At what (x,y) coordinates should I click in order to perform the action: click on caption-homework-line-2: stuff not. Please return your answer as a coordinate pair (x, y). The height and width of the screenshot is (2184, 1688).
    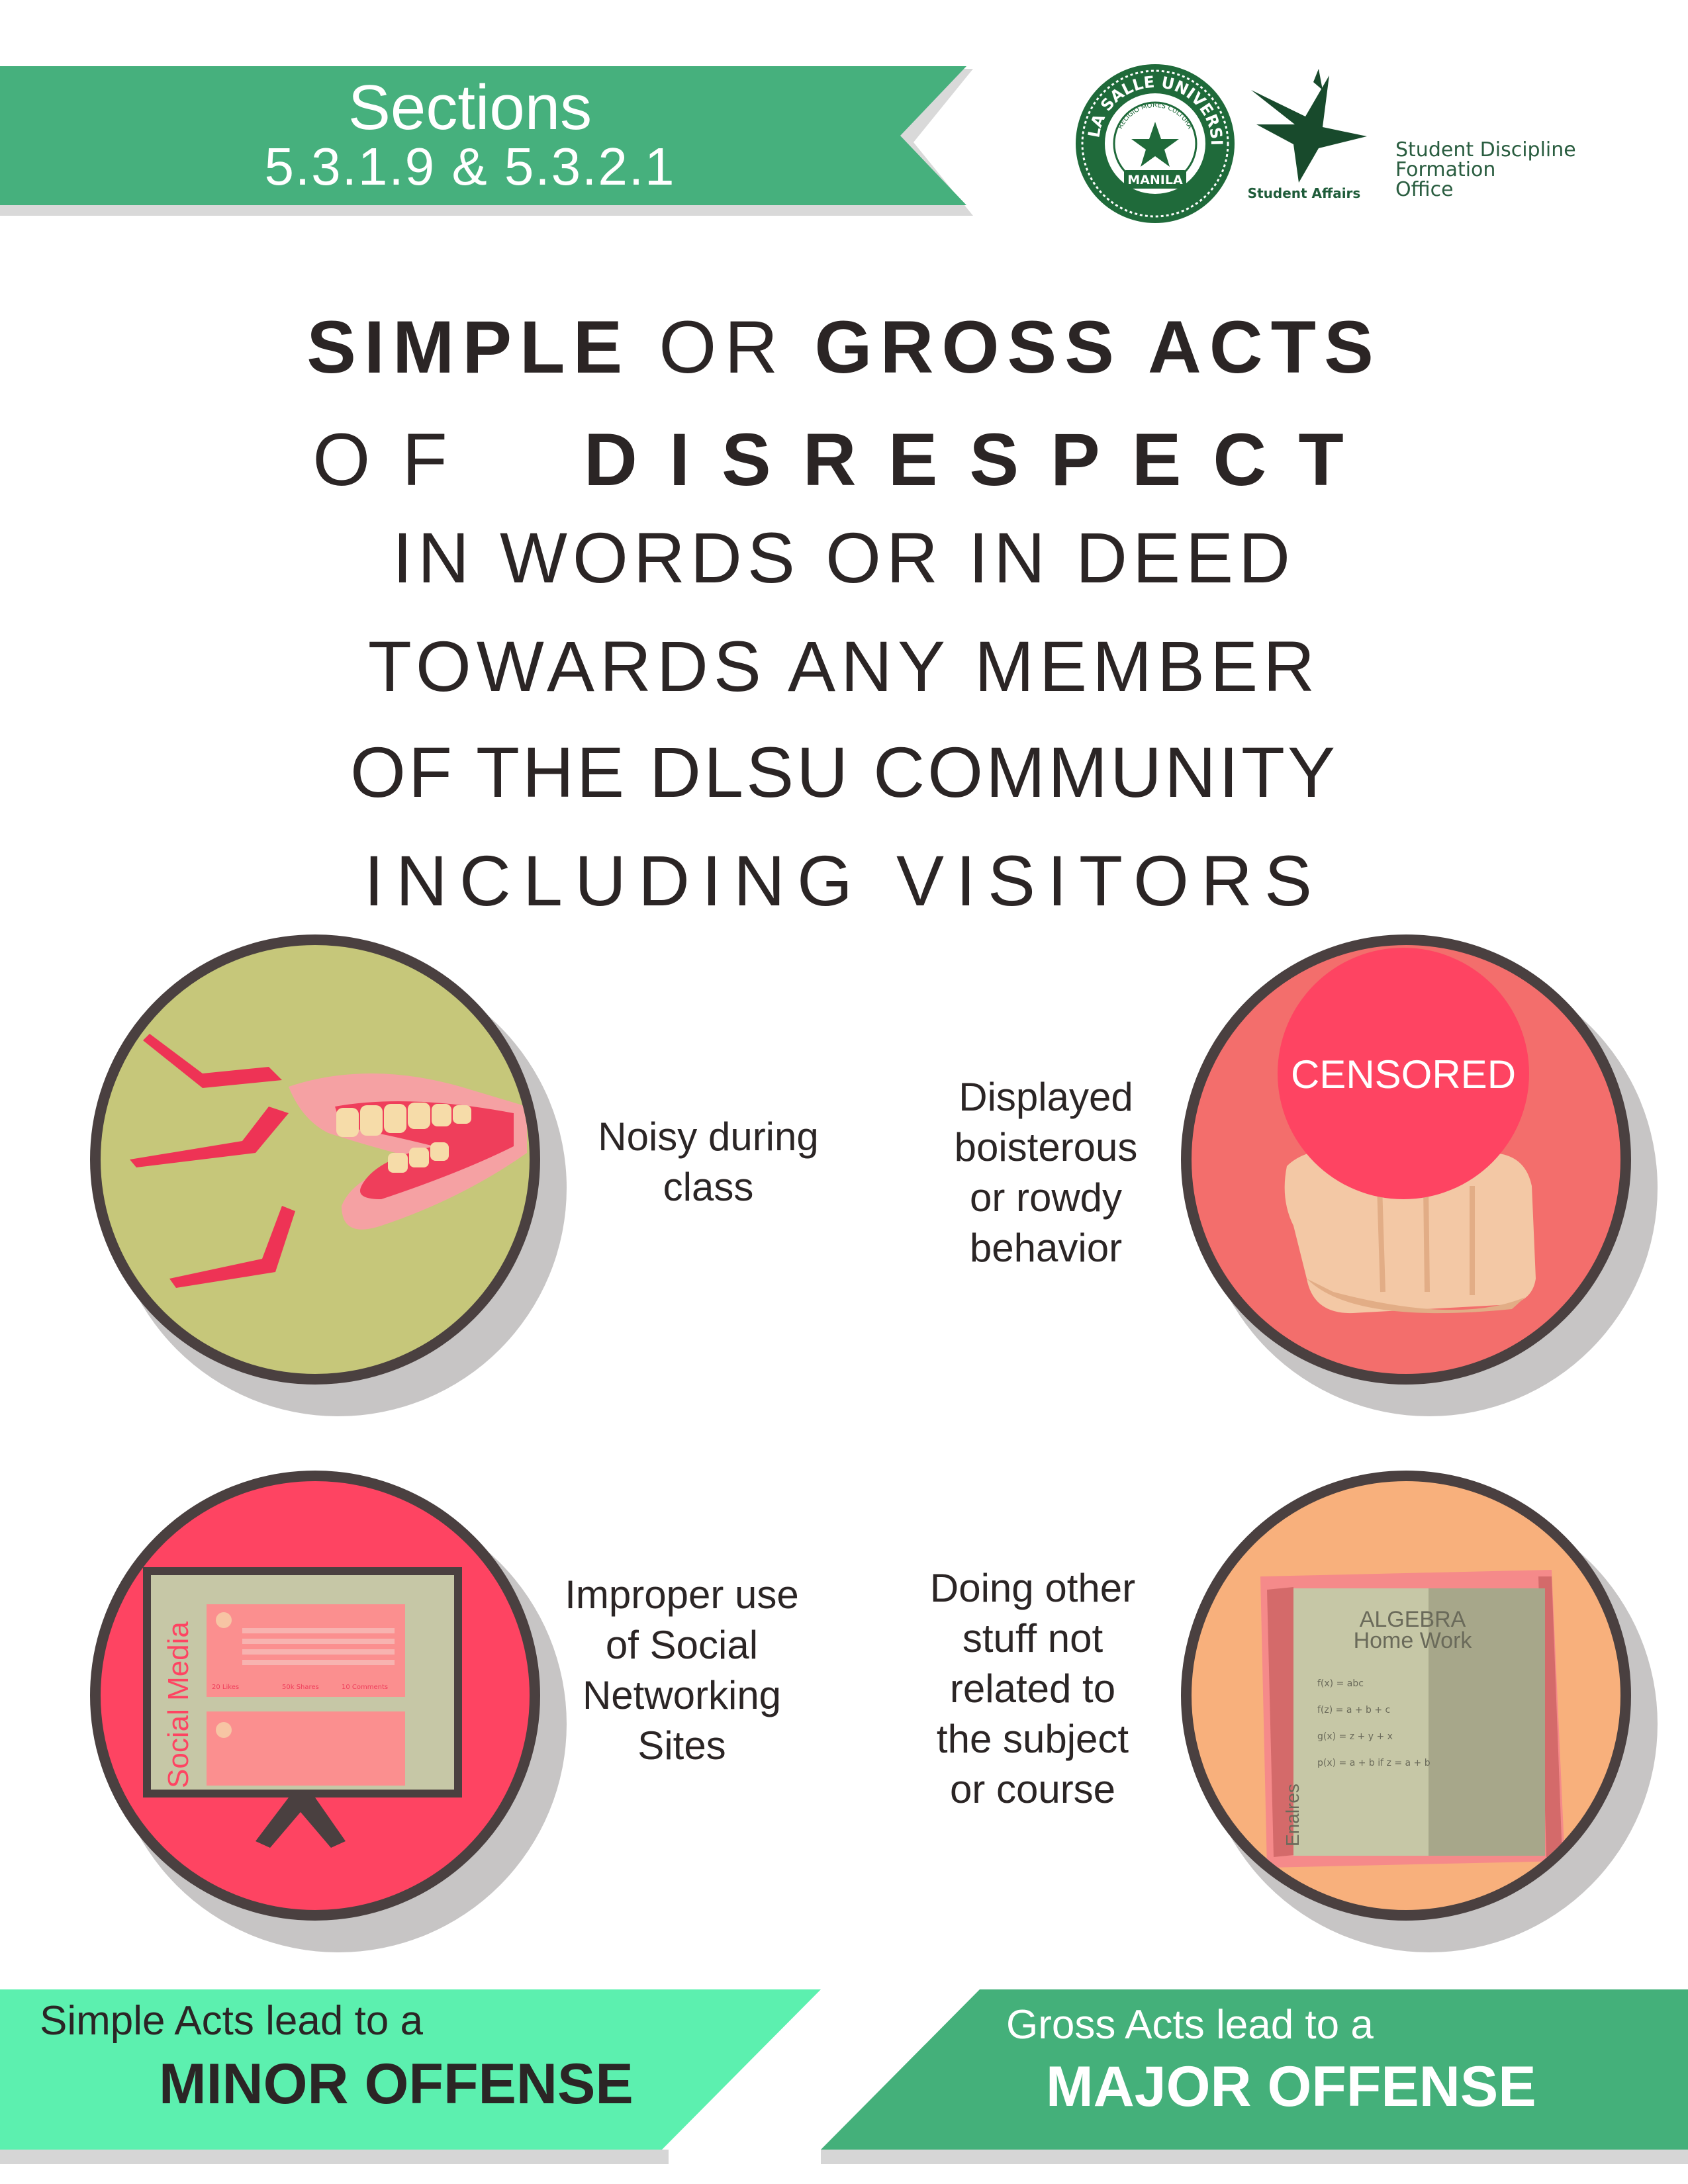
    Looking at the image, I should click on (1032, 1638).